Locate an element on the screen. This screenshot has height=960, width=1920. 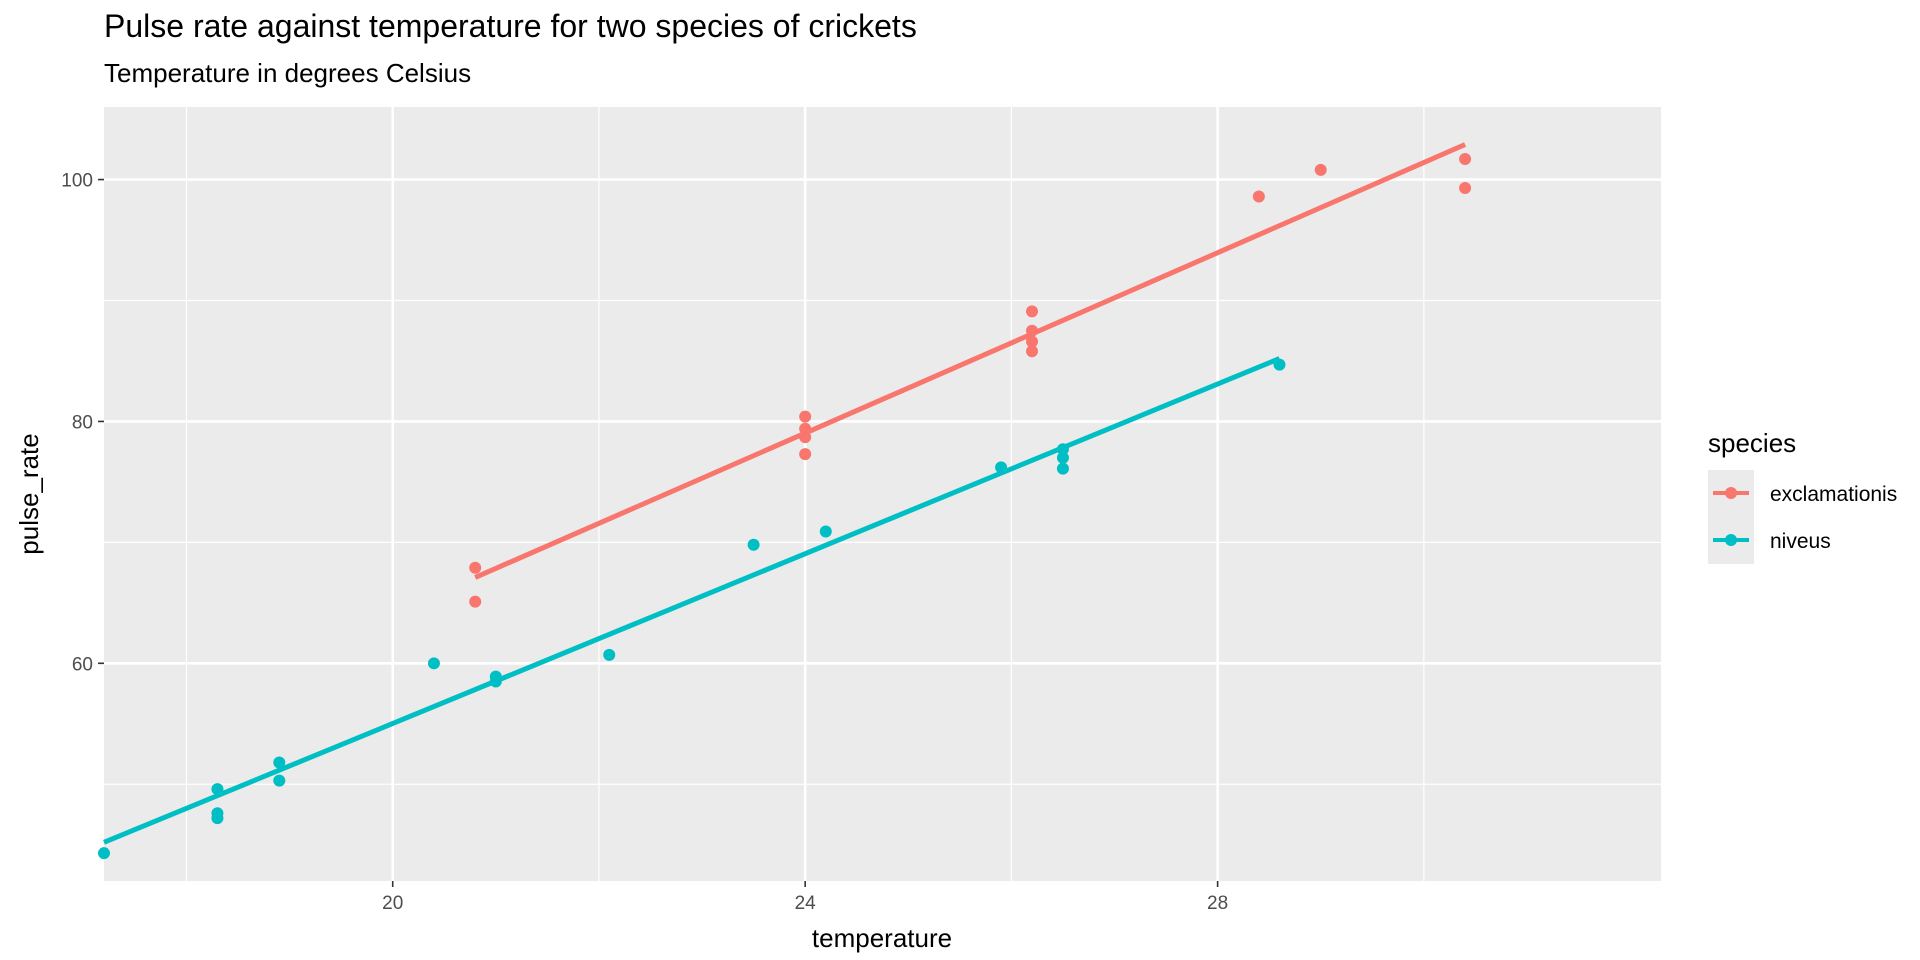
x-tick-label: 28 is located at coordinates (1217, 903).